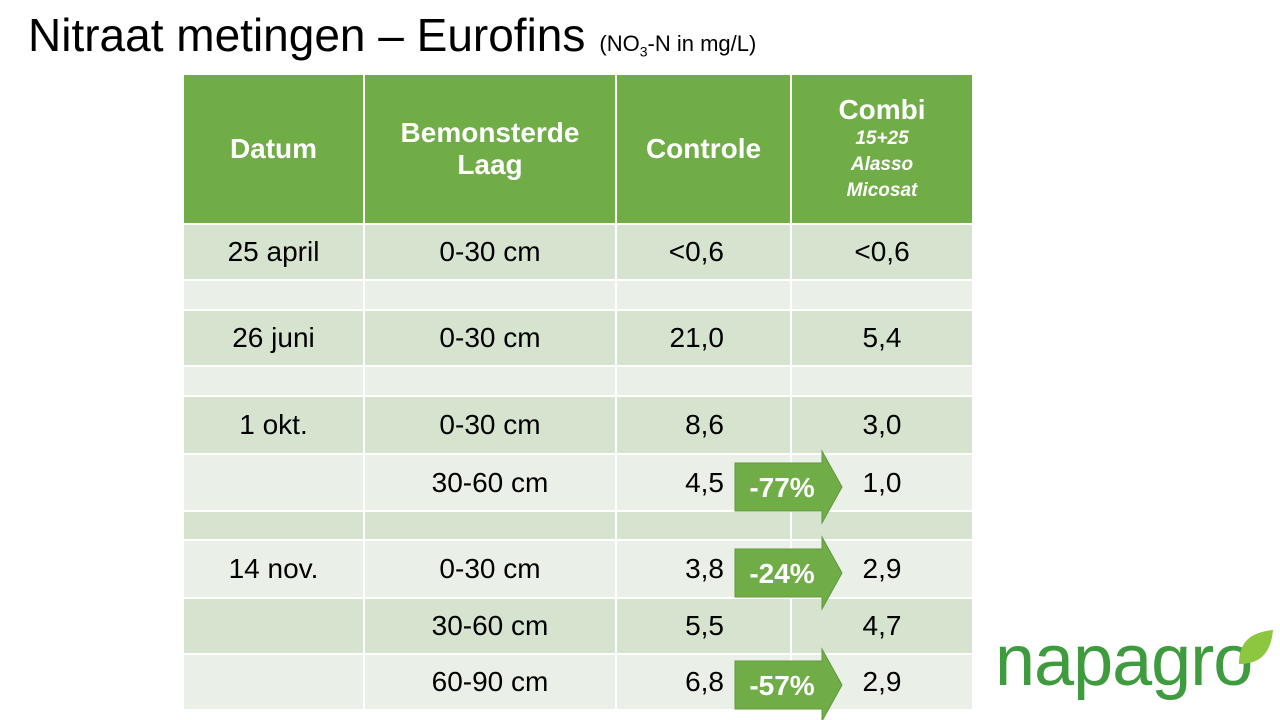 The image size is (1280, 720). I want to click on subtitle: (NO3-N in mg/L), so click(678, 45).